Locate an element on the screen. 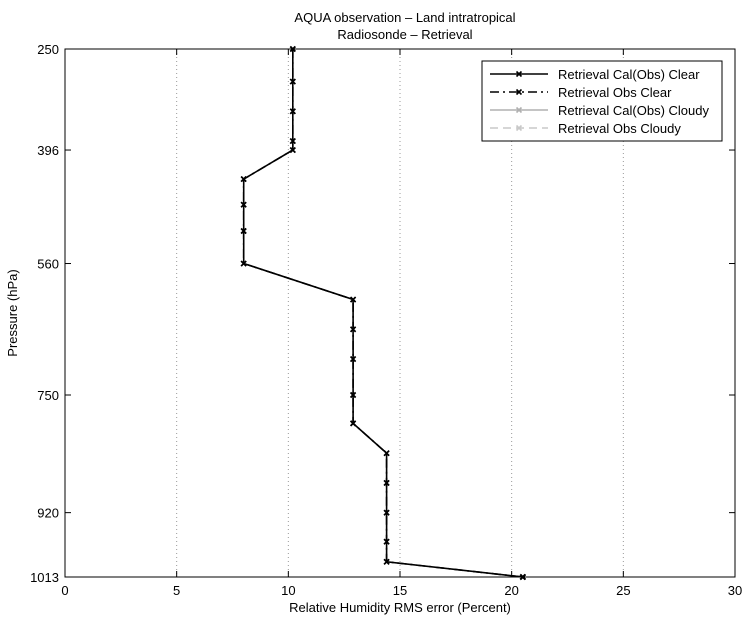 The width and height of the screenshot is (750, 622). x-tick-label: 20 is located at coordinates (511, 590).